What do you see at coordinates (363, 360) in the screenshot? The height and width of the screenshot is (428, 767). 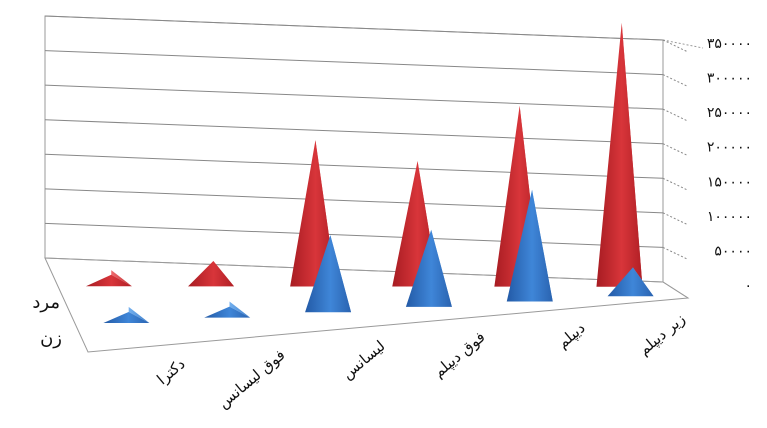 I see `category-label: لیسانس` at bounding box center [363, 360].